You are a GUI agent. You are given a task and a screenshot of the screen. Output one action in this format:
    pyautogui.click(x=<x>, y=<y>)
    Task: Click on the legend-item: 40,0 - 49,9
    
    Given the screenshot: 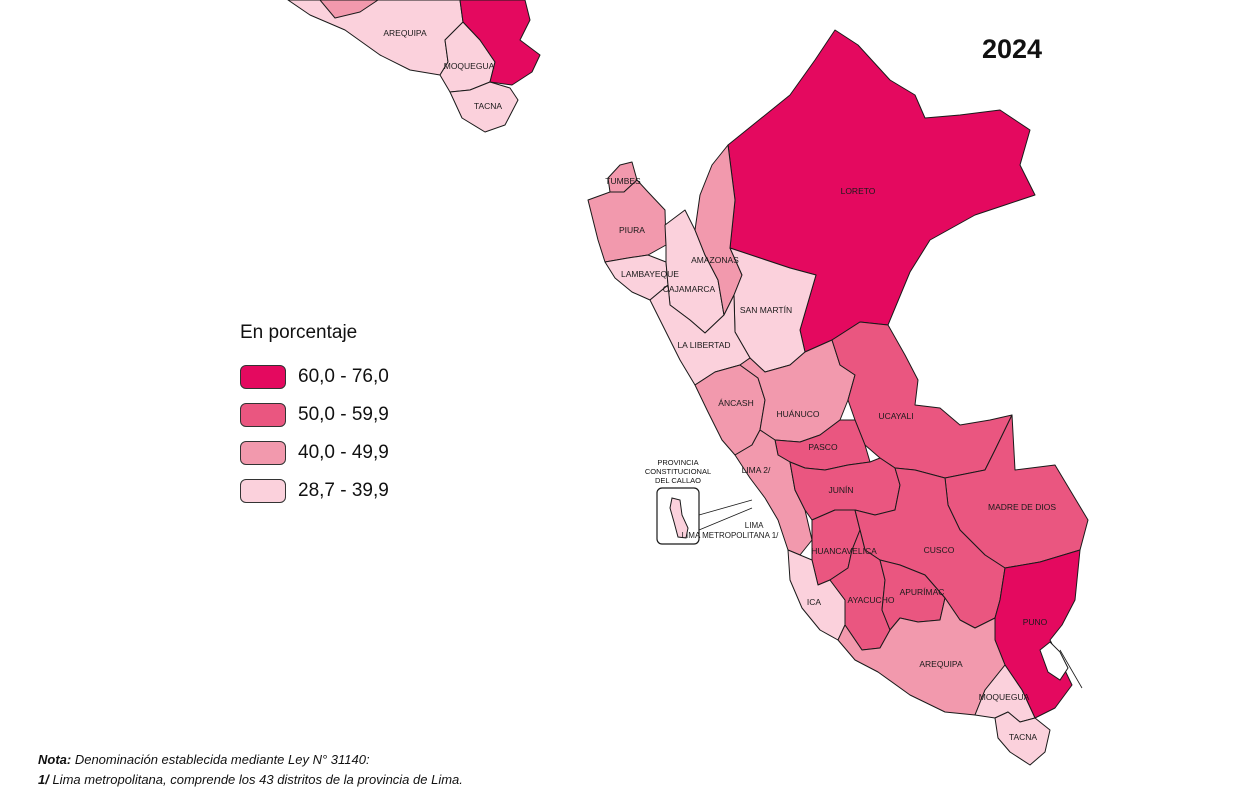 What is the action you would take?
    pyautogui.click(x=314, y=453)
    